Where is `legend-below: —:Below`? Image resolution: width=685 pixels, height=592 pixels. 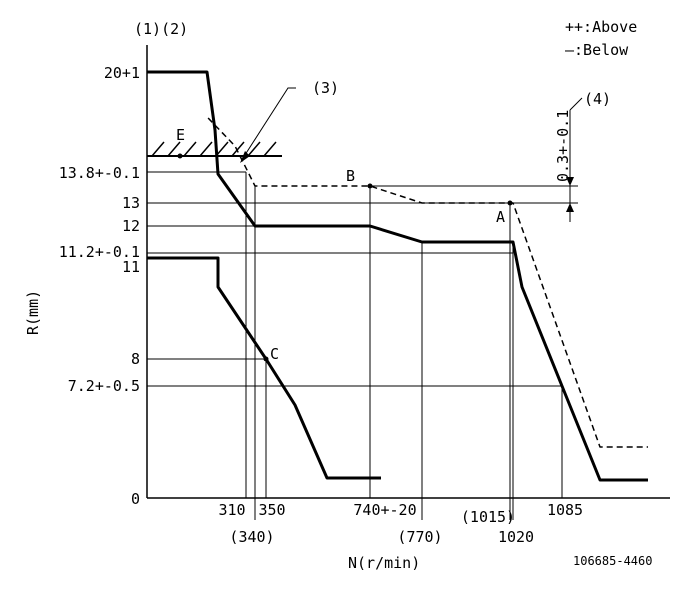
legend-below: —:Below is located at coordinates (597, 50).